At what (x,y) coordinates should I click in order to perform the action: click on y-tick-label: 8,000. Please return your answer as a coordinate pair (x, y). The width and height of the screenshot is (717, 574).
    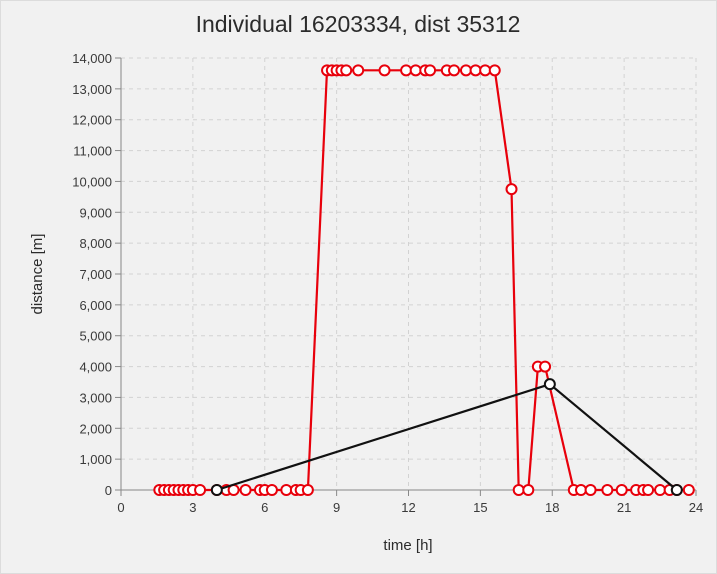
    Looking at the image, I should click on (95, 243).